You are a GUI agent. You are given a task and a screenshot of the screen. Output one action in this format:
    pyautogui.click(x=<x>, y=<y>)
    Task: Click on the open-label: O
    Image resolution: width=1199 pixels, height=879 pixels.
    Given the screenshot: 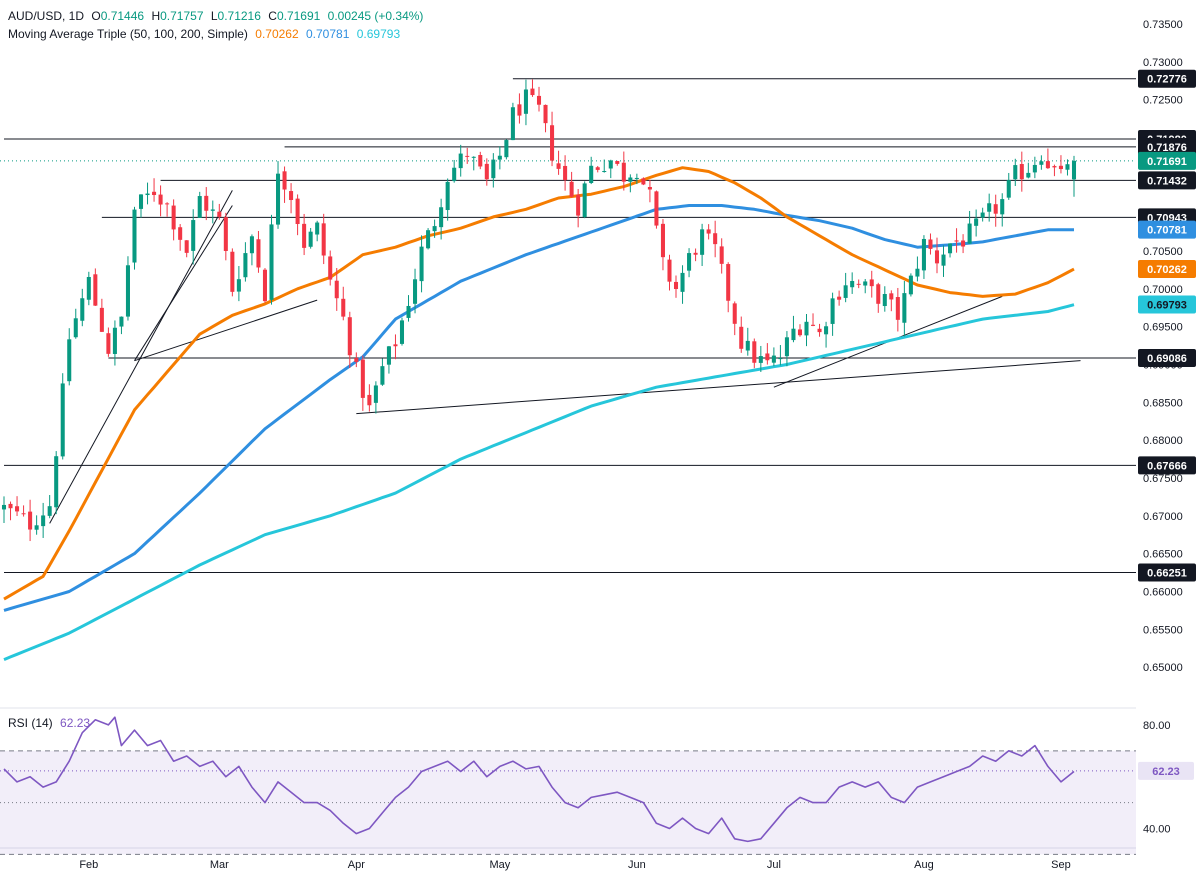 What is the action you would take?
    pyautogui.click(x=96, y=16)
    